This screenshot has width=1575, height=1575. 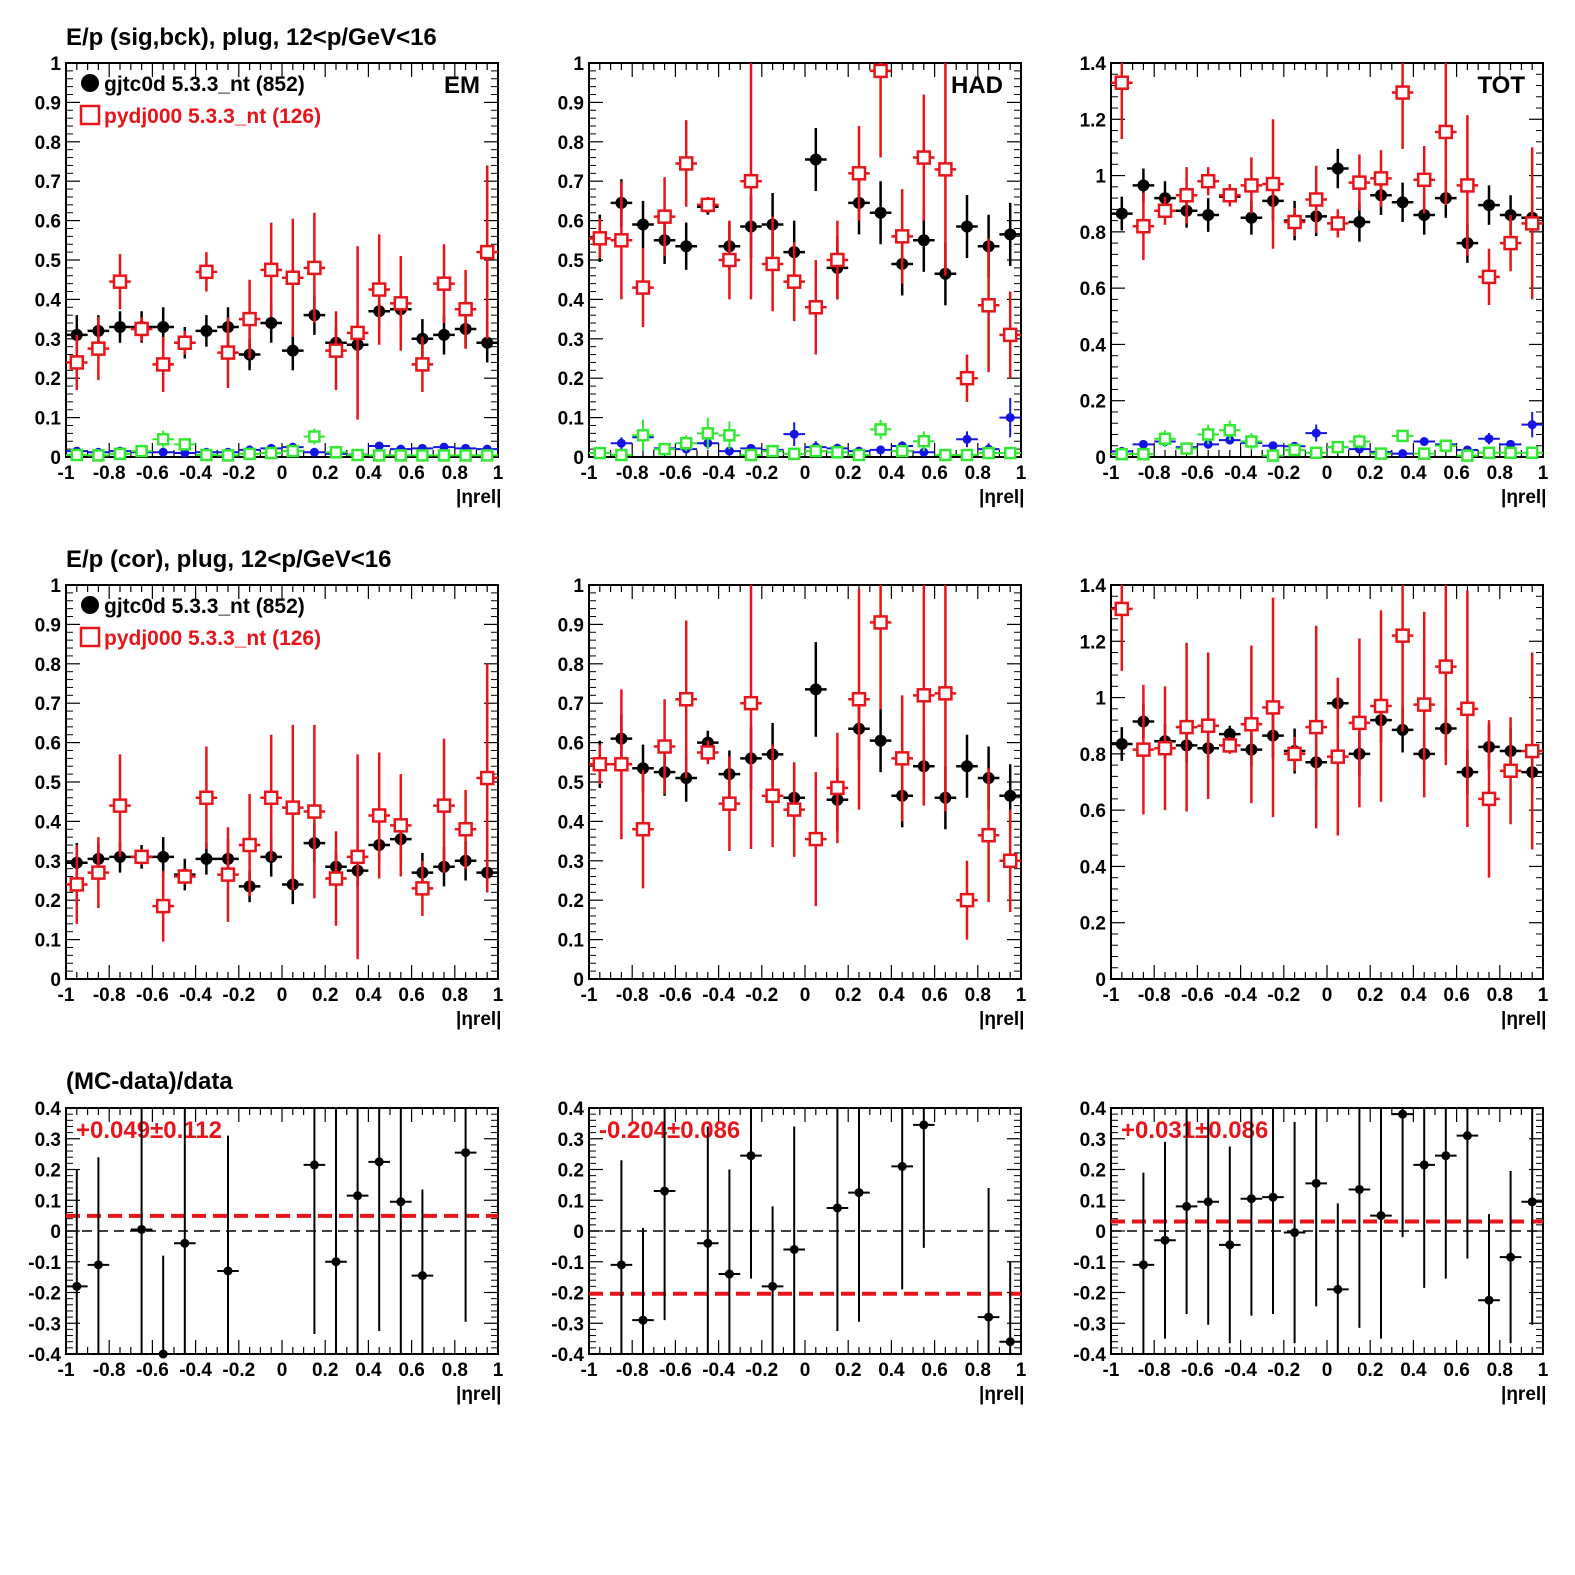 I want to click on plot-frame, so click(x=805, y=260).